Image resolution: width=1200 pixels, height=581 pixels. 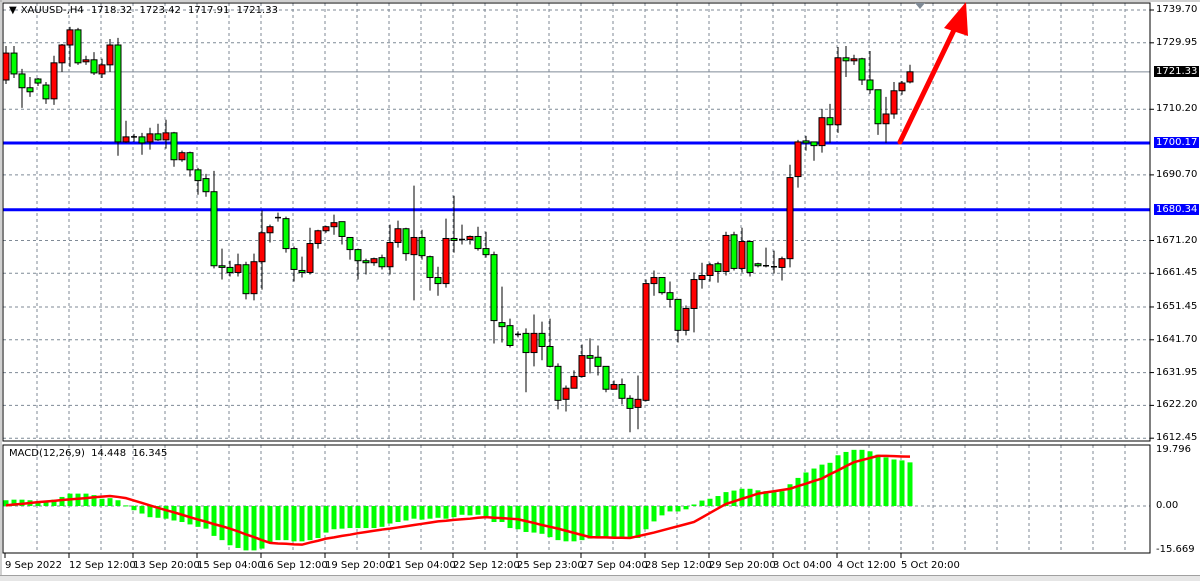 What do you see at coordinates (89, 453) in the screenshot?
I see `macd-header: MACD(12,26,9) 14.448 16.345` at bounding box center [89, 453].